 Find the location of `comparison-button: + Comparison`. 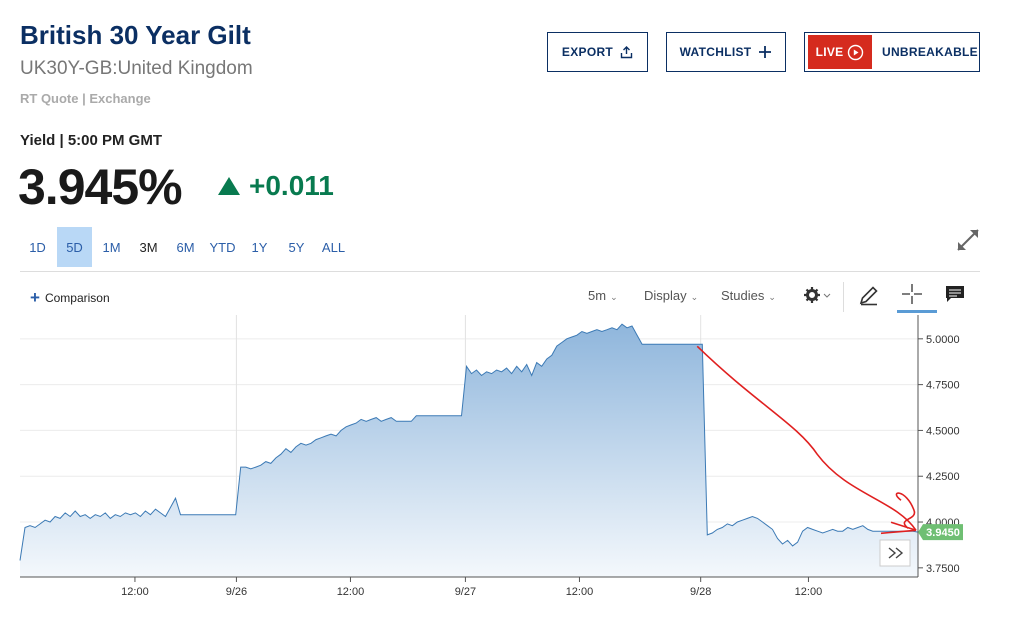

comparison-button: + Comparison is located at coordinates (70, 297).